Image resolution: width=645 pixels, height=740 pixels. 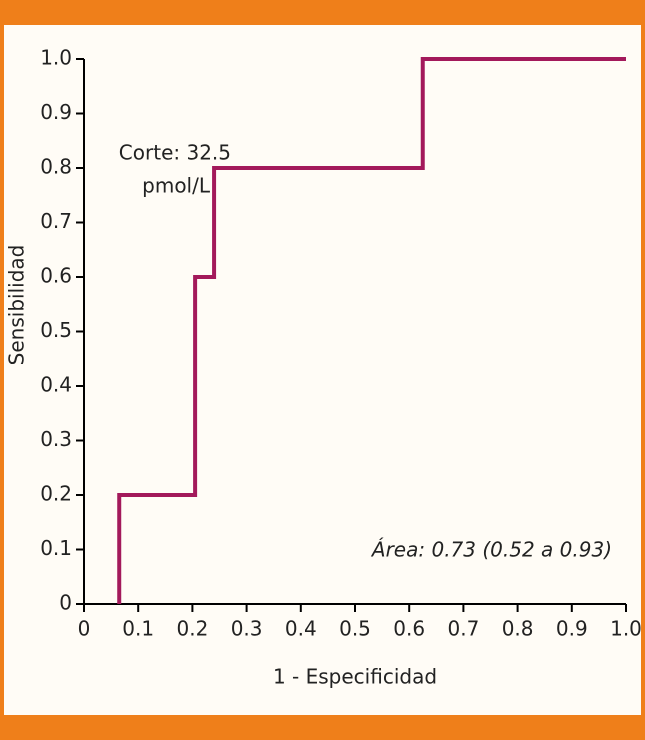 What do you see at coordinates (322, 12) in the screenshot?
I see `top-band` at bounding box center [322, 12].